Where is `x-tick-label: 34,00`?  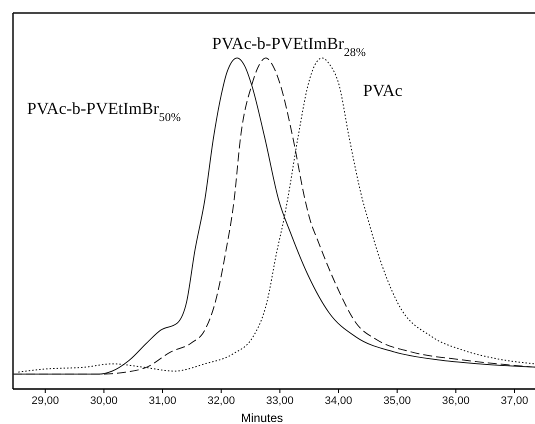 x-tick-label: 34,00 is located at coordinates (338, 400).